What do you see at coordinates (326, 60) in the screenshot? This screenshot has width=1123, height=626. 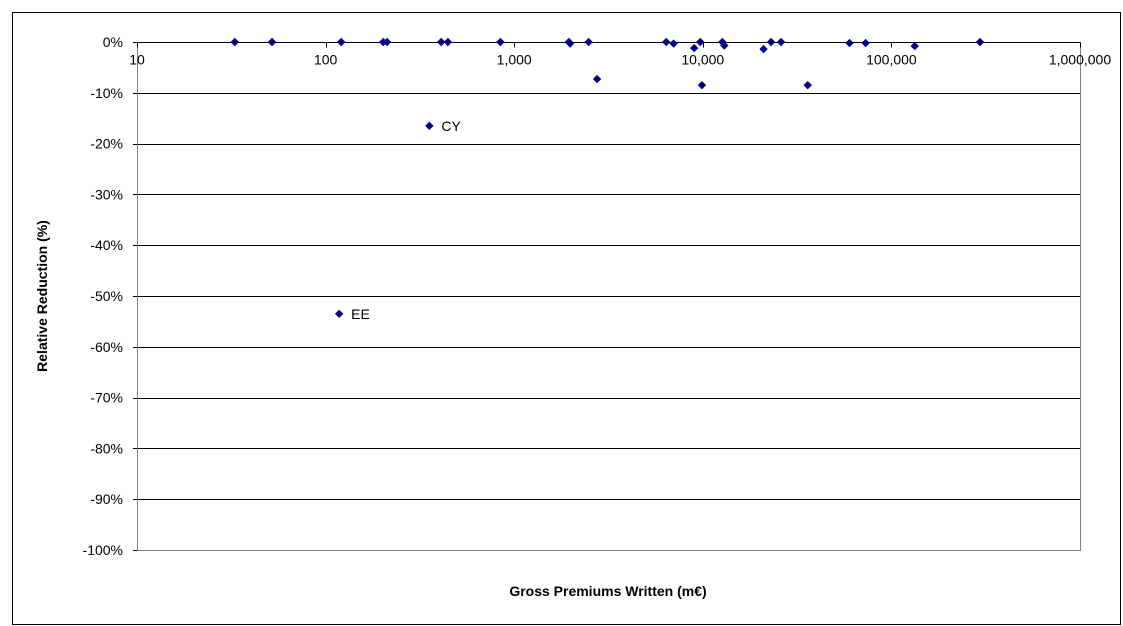 I see `x-tick-label: 100` at bounding box center [326, 60].